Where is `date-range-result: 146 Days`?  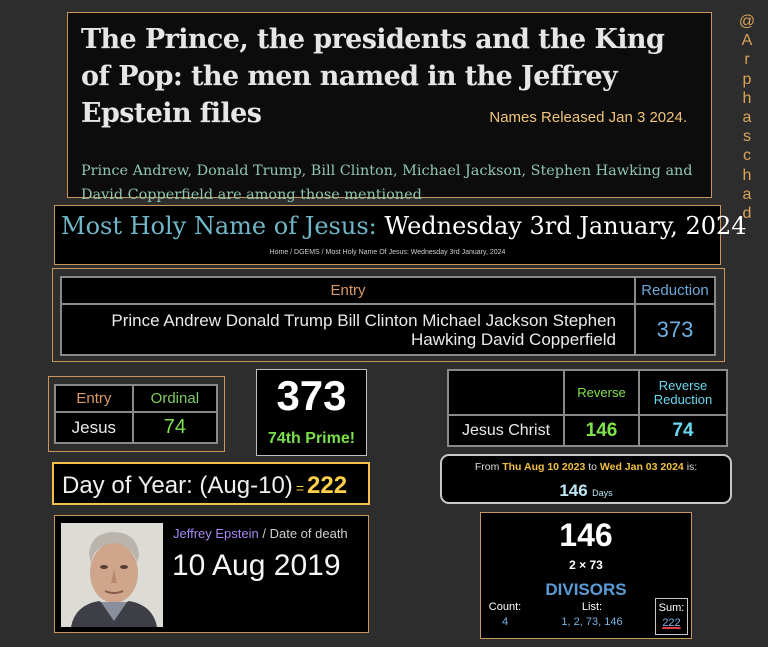 date-range-result: 146 Days is located at coordinates (586, 491).